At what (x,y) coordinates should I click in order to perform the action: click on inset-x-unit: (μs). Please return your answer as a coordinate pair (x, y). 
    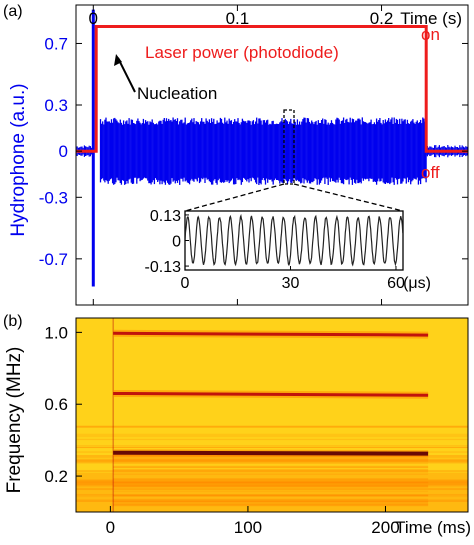
    Looking at the image, I should click on (417, 283).